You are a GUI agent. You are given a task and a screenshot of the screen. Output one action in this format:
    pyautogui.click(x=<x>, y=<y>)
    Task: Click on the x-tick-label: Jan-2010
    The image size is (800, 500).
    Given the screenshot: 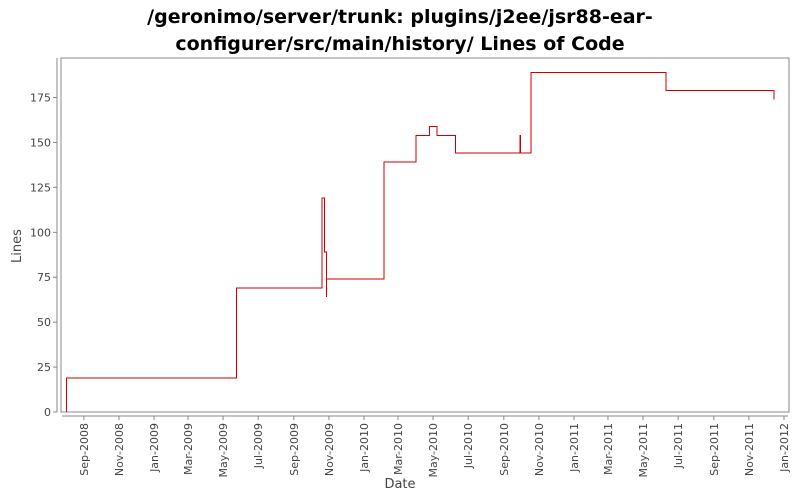 What is the action you would take?
    pyautogui.click(x=364, y=448)
    